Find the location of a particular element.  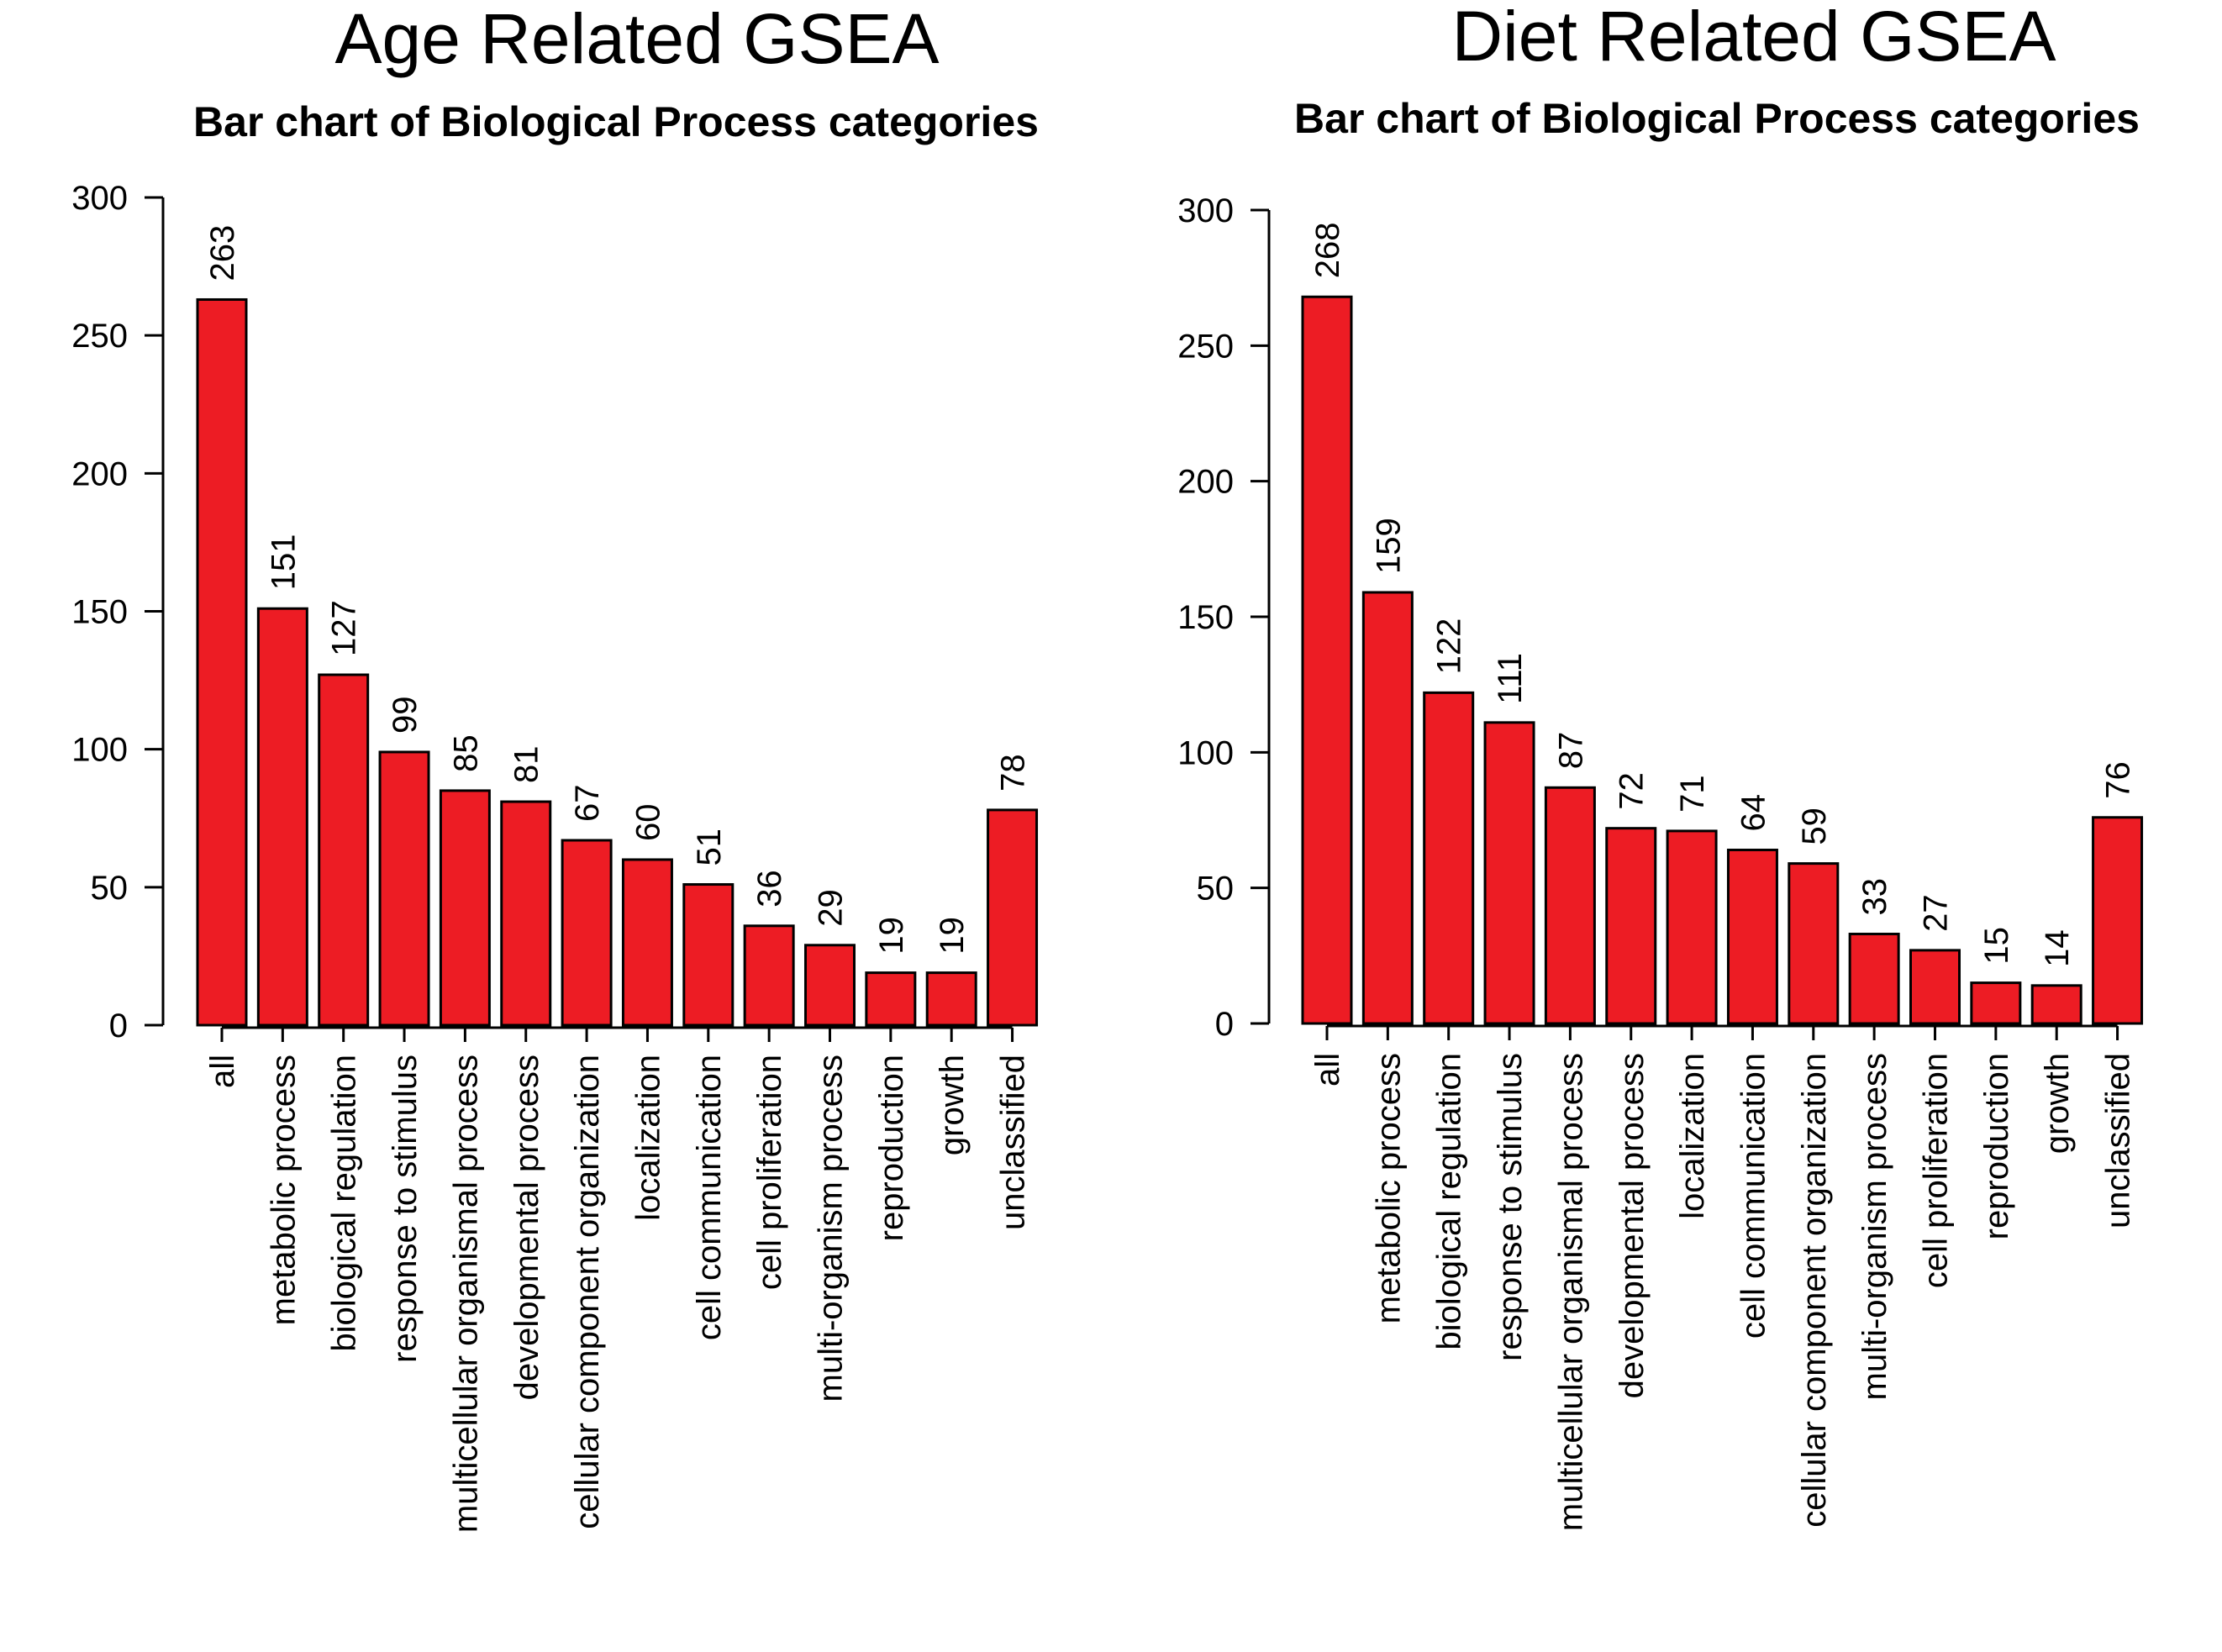

diet-category-label: all is located at coordinates (1327, 1069).